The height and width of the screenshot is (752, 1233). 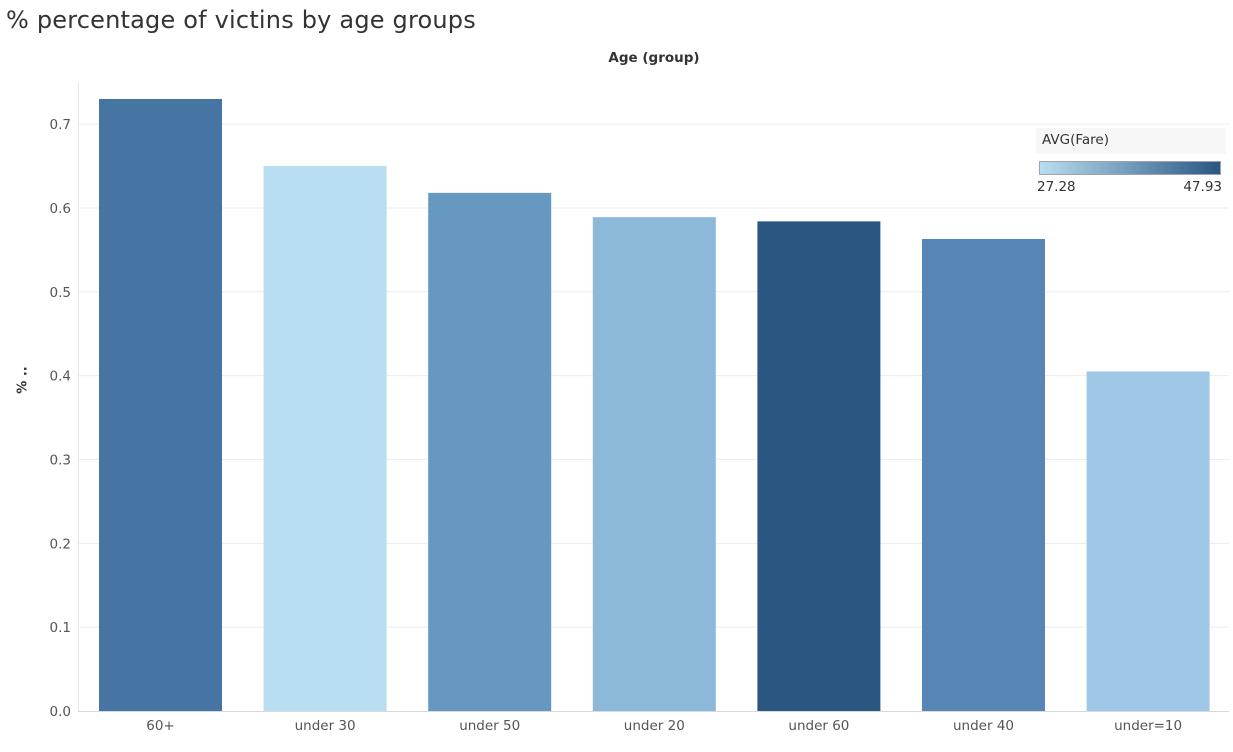 What do you see at coordinates (60, 125) in the screenshot?
I see `y-tick-label: 0.7` at bounding box center [60, 125].